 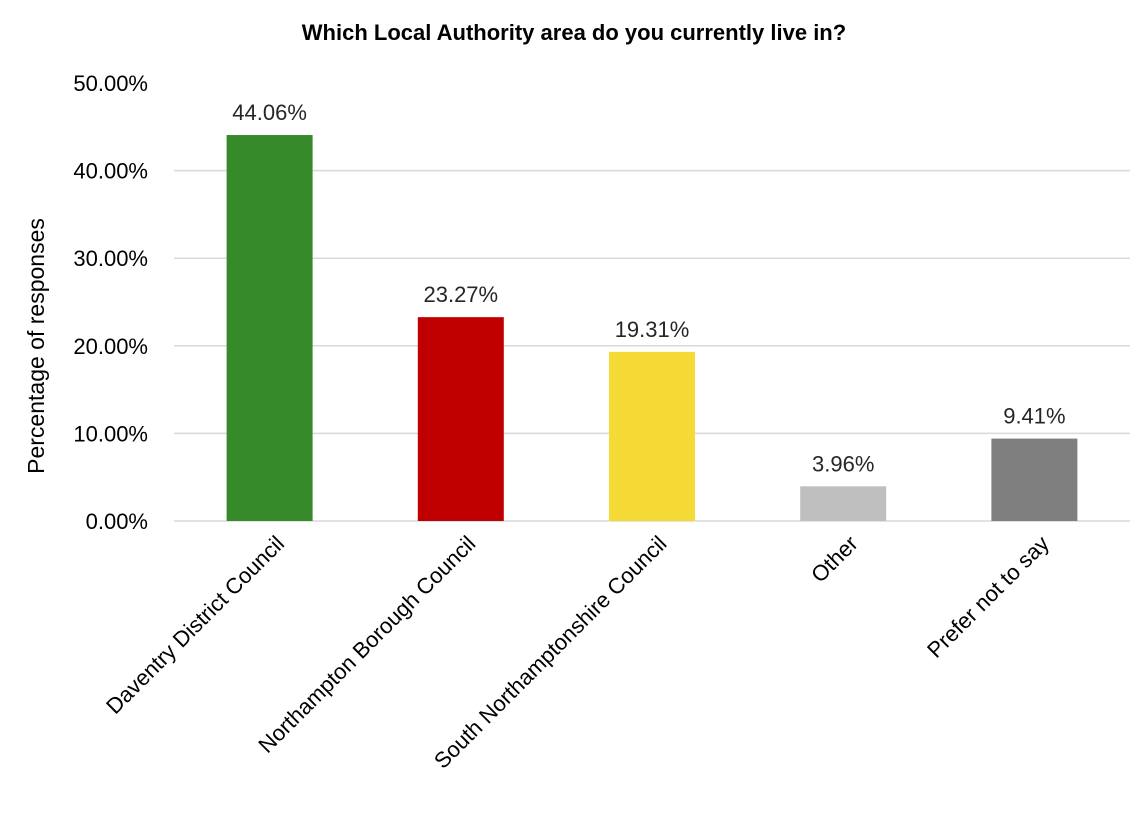 I want to click on y-tick-label: 40.00%, so click(x=110, y=171).